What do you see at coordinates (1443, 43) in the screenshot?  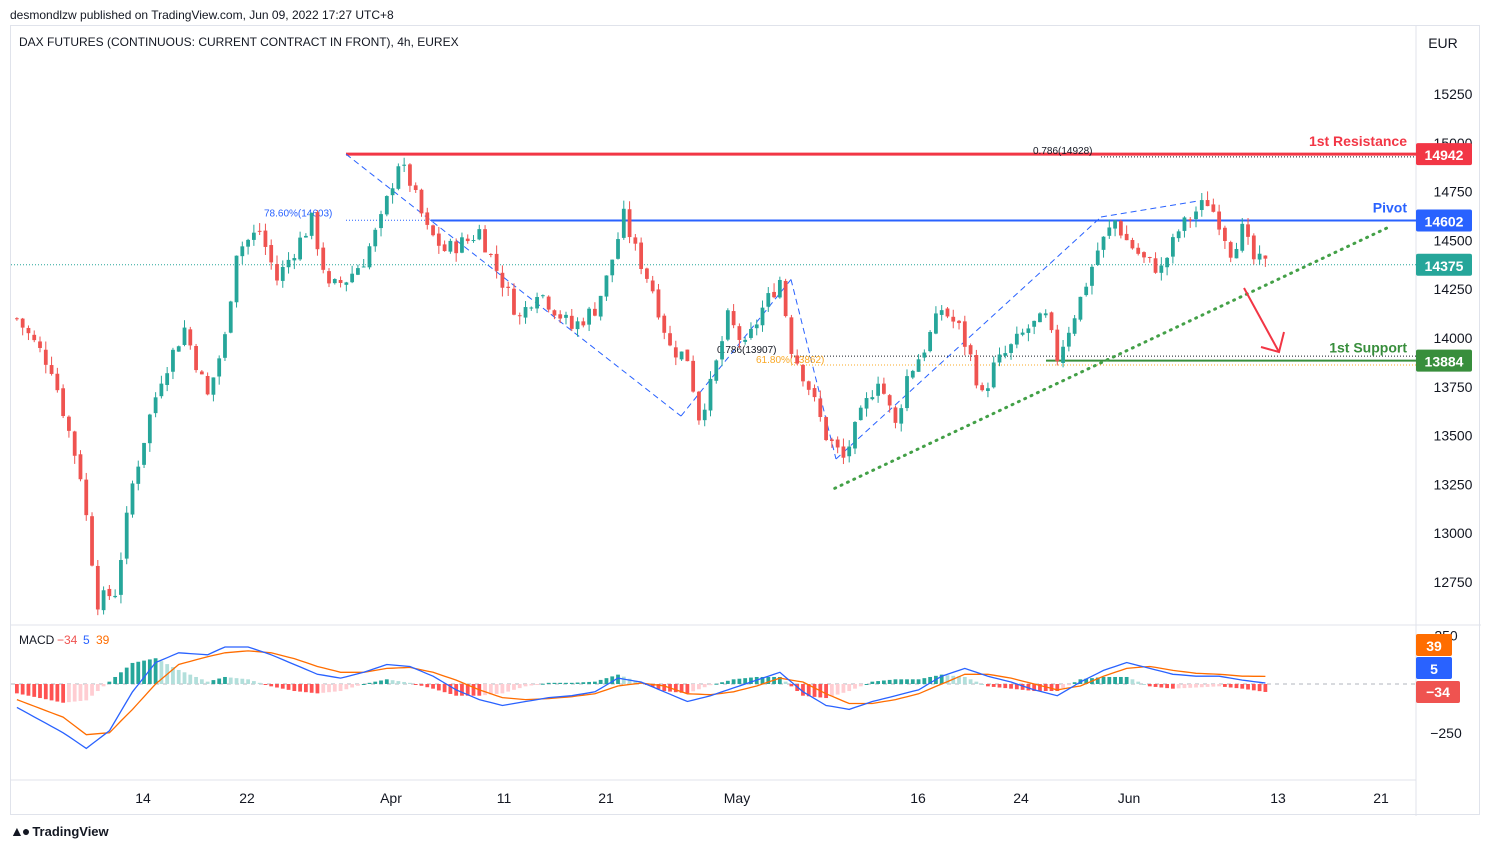 I see `currency-label: EUR` at bounding box center [1443, 43].